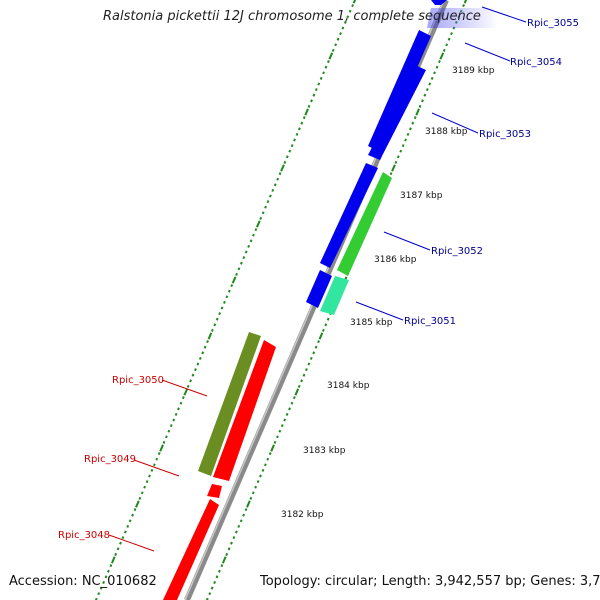  What do you see at coordinates (348, 386) in the screenshot?
I see `scale-label: 3184 kbp` at bounding box center [348, 386].